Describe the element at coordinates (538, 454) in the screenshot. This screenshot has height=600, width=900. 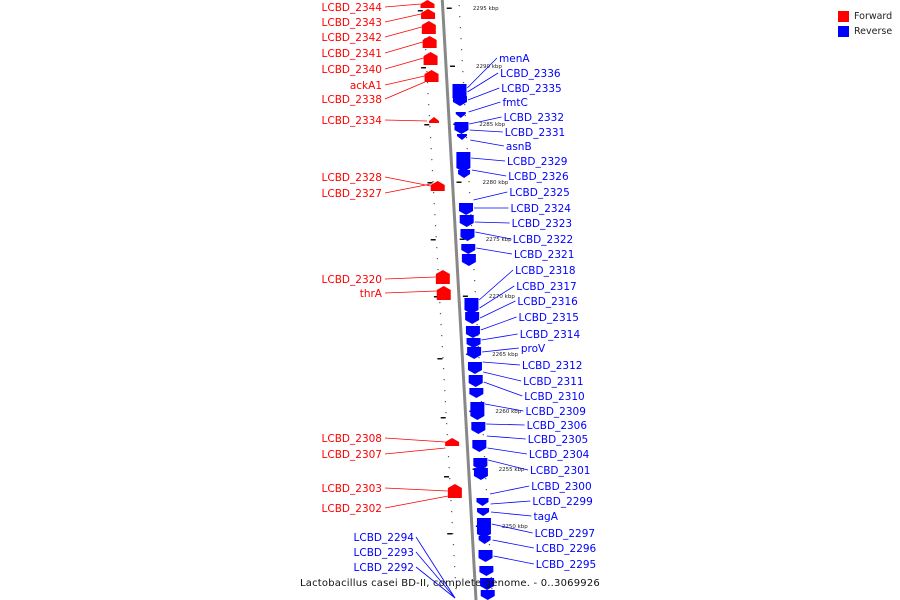
I see `reverse-gene-label: LCBD_2304` at that location.